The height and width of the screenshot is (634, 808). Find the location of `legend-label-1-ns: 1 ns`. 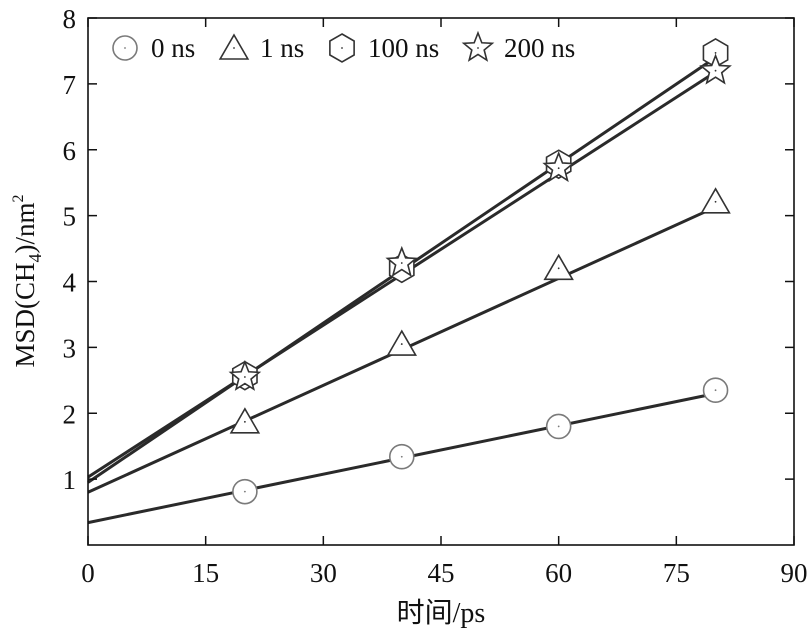

legend-label-1-ns: 1 ns is located at coordinates (282, 48).